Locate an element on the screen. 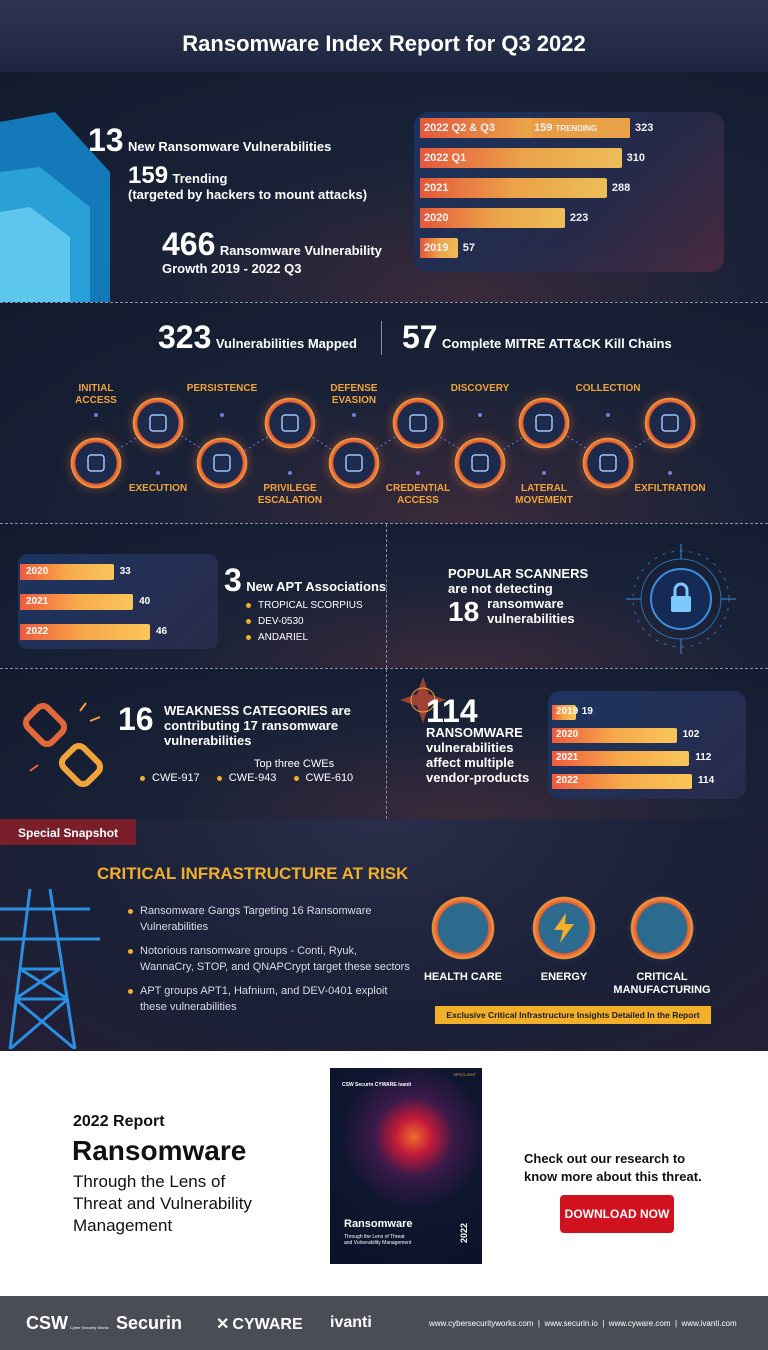 This screenshot has height=1350, width=768. growth-bar-label: 2019 is located at coordinates (436, 248).